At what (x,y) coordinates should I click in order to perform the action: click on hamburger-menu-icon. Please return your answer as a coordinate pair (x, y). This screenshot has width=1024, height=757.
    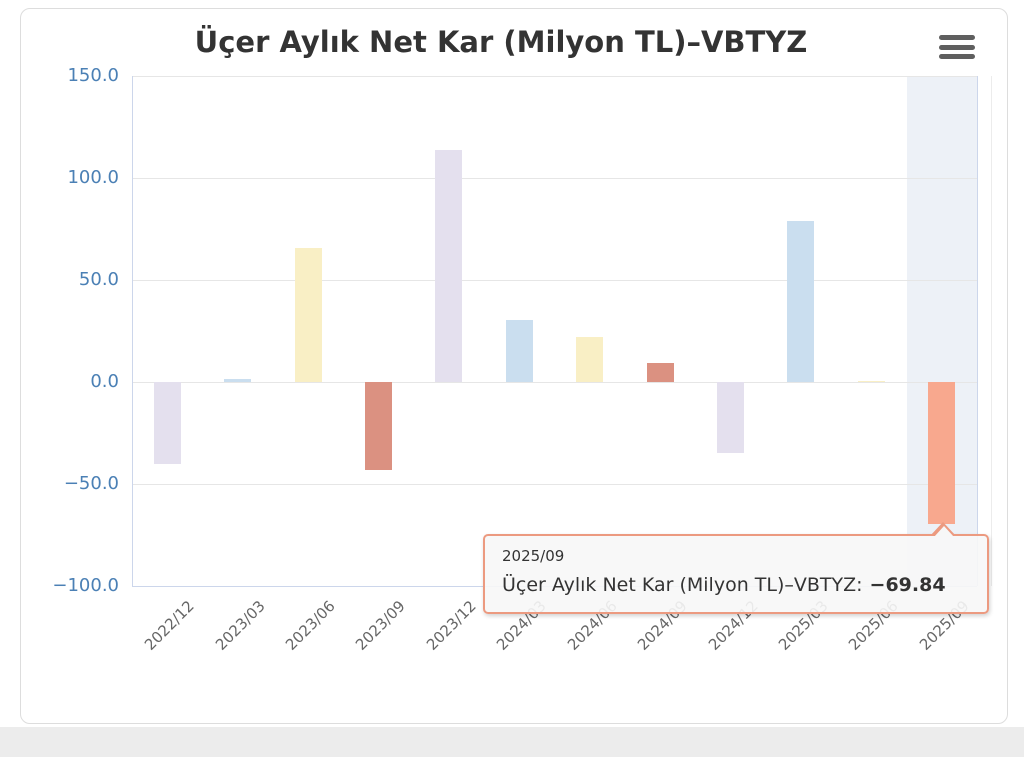
    Looking at the image, I should click on (957, 47).